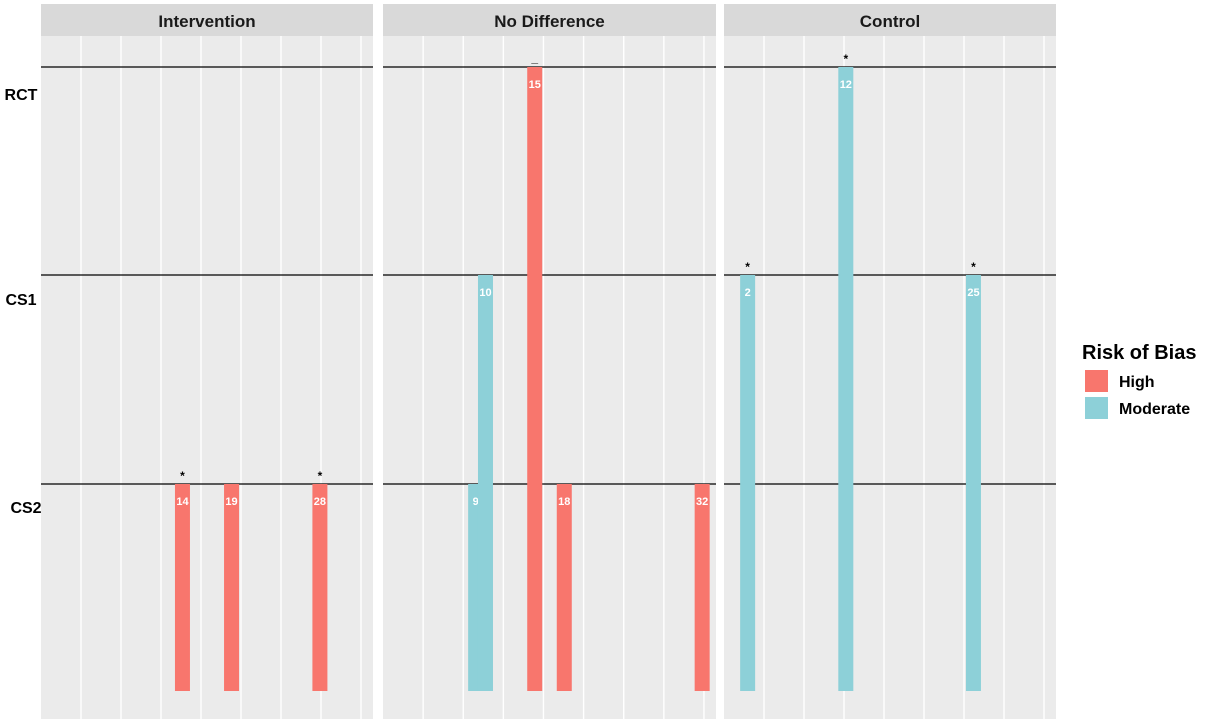 The width and height of the screenshot is (1218, 719). I want to click on facet-title-intervention: Intervention, so click(206, 21).